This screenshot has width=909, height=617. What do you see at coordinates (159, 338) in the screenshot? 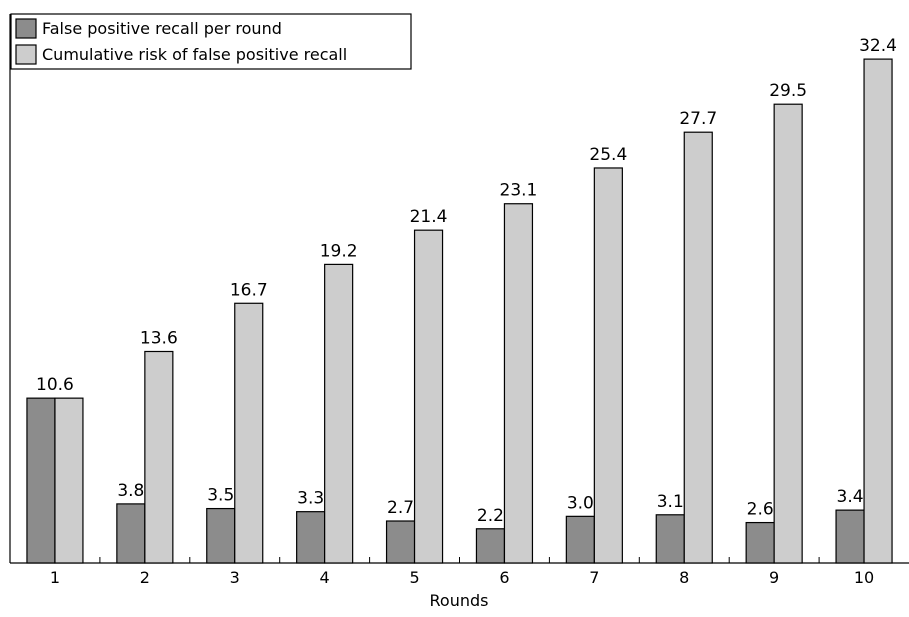
I see `value-label-cumulative: 13.6` at bounding box center [159, 338].